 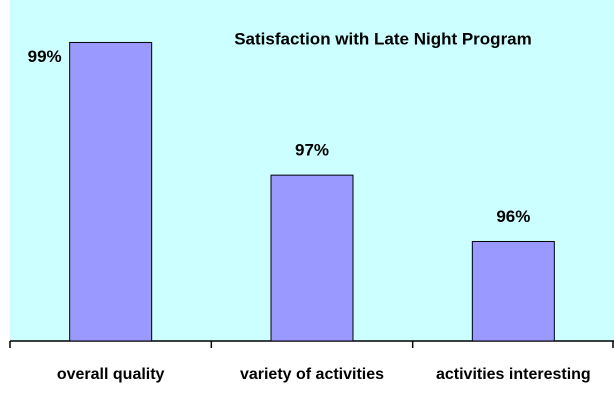 What do you see at coordinates (383, 38) in the screenshot?
I see `chart-title: Satisfaction with Late Night Program` at bounding box center [383, 38].